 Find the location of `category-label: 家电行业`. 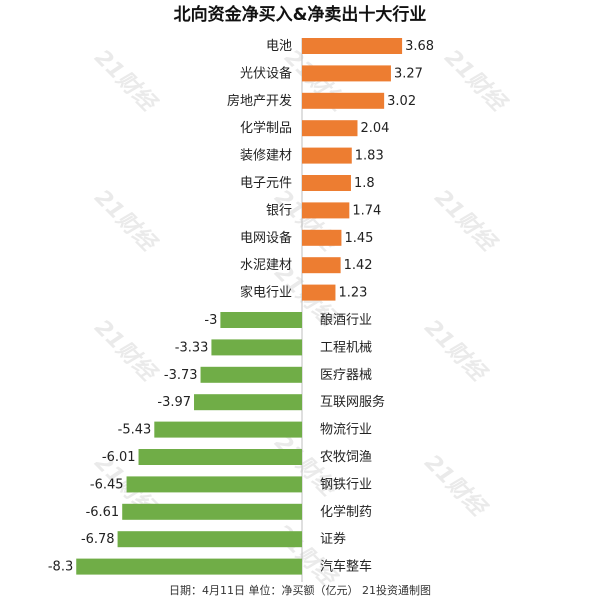

category-label: 家电行业 is located at coordinates (266, 293).